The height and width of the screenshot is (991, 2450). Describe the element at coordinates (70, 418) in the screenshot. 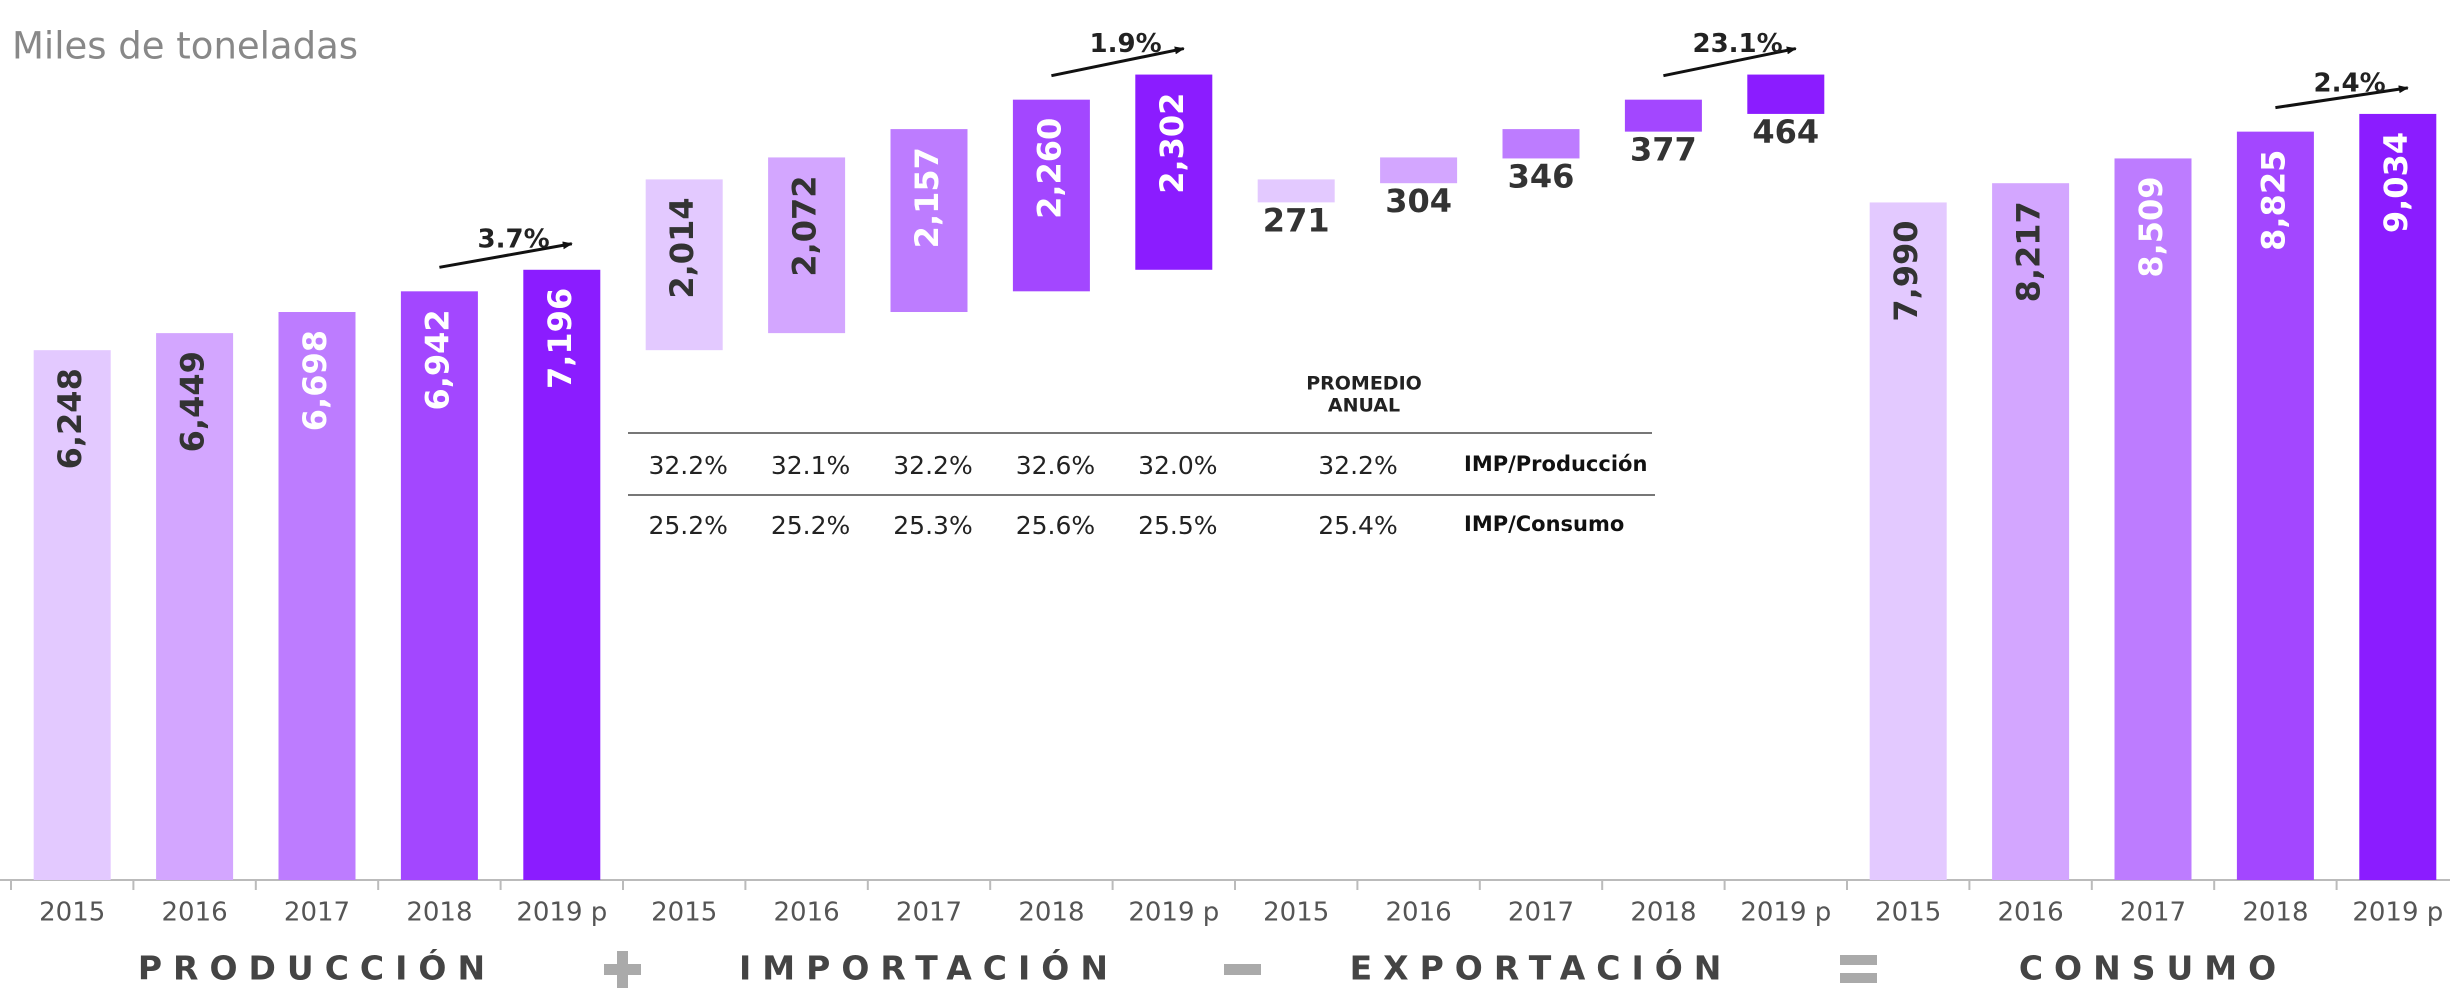

I see `value-label: 6,248` at that location.